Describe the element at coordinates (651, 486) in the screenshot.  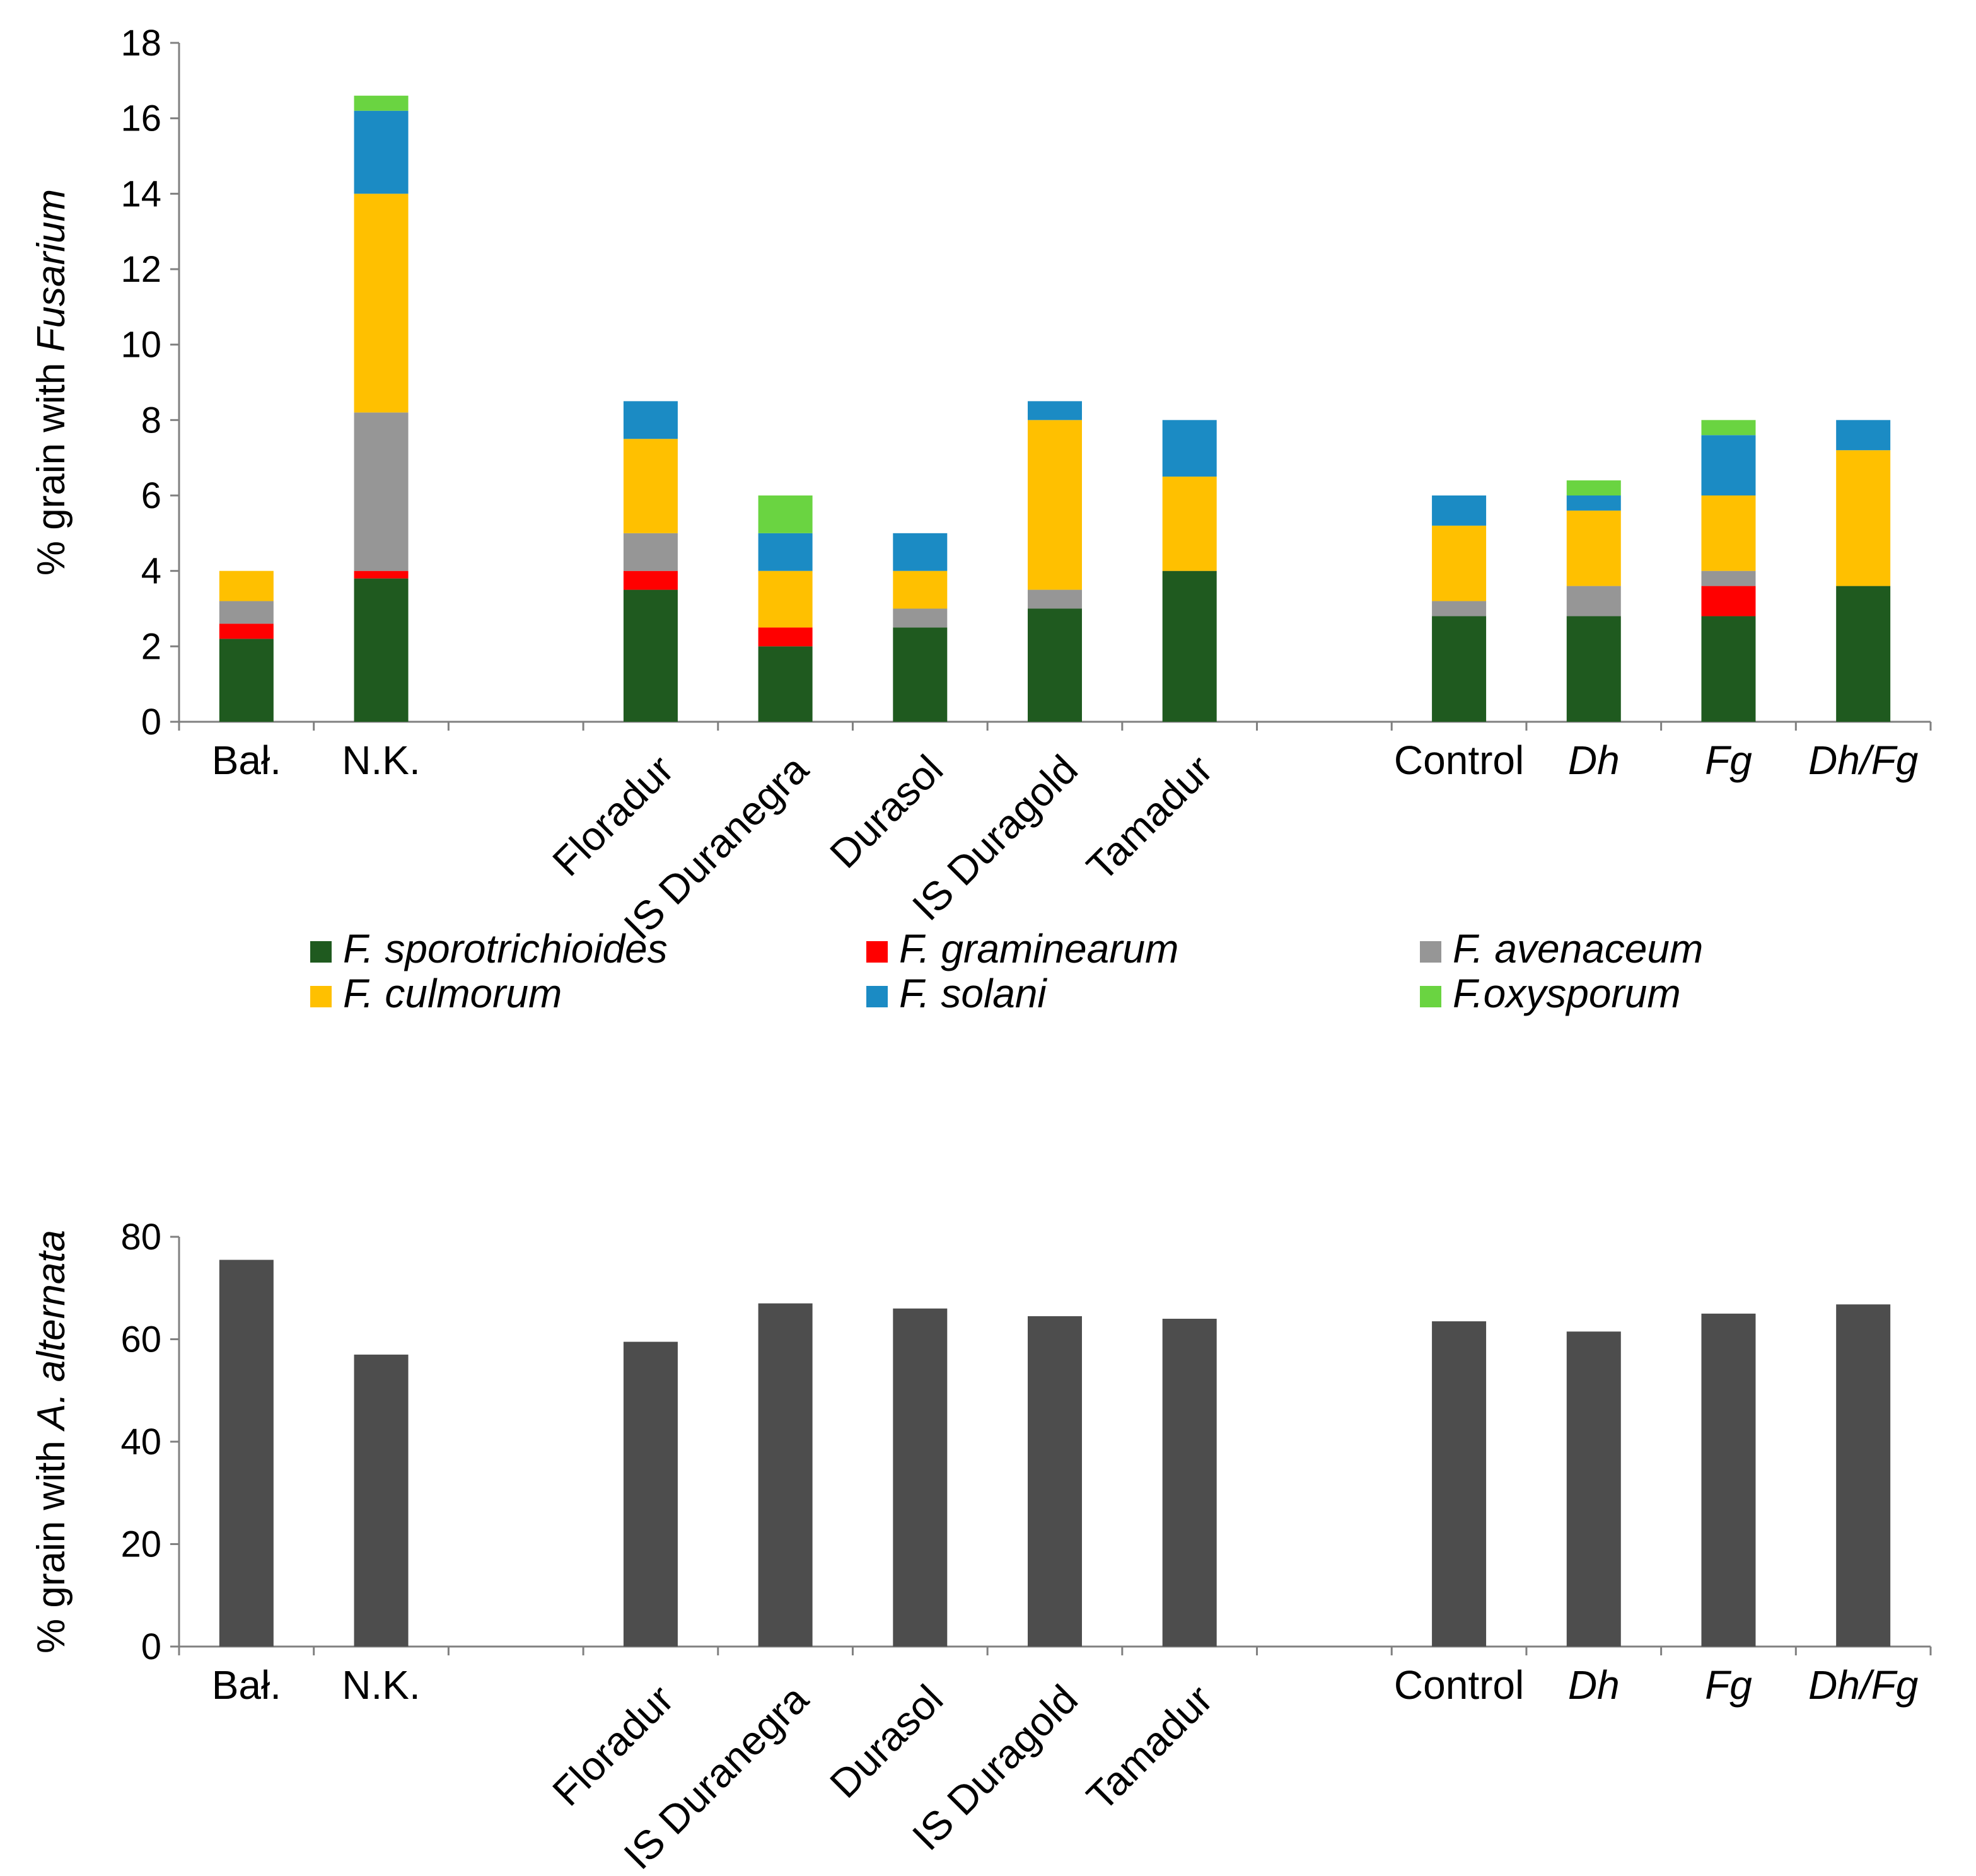
I see `bar-f-culmorum-floradur` at that location.